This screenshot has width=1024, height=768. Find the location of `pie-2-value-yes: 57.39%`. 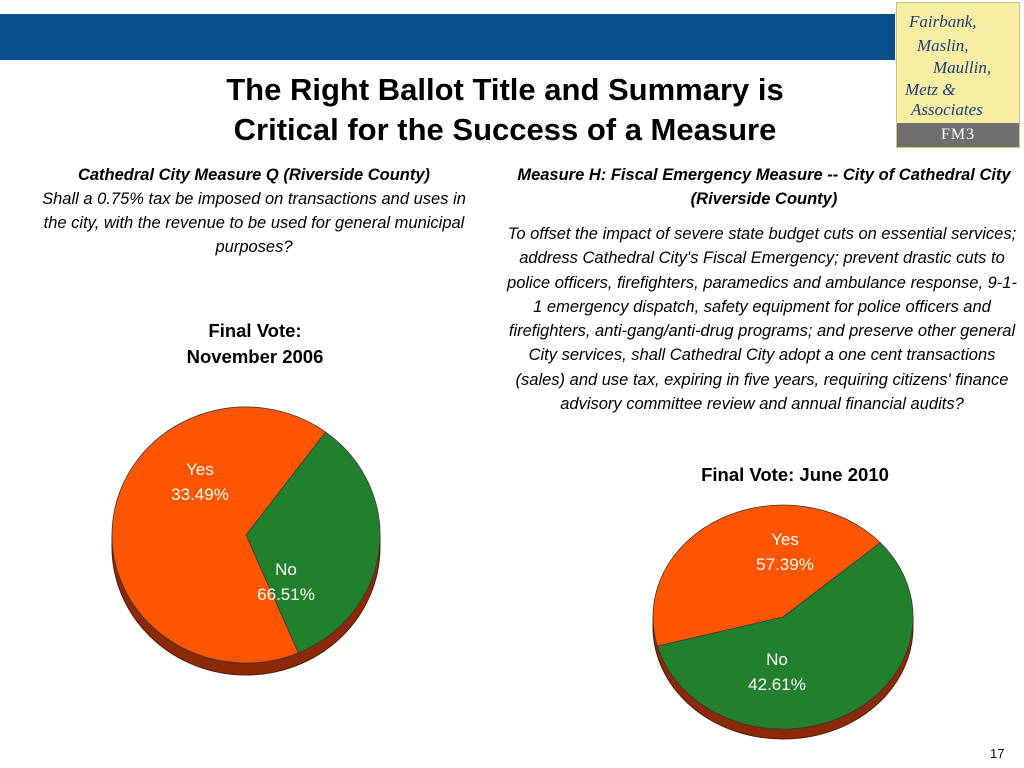

pie-2-value-yes: 57.39% is located at coordinates (785, 564).